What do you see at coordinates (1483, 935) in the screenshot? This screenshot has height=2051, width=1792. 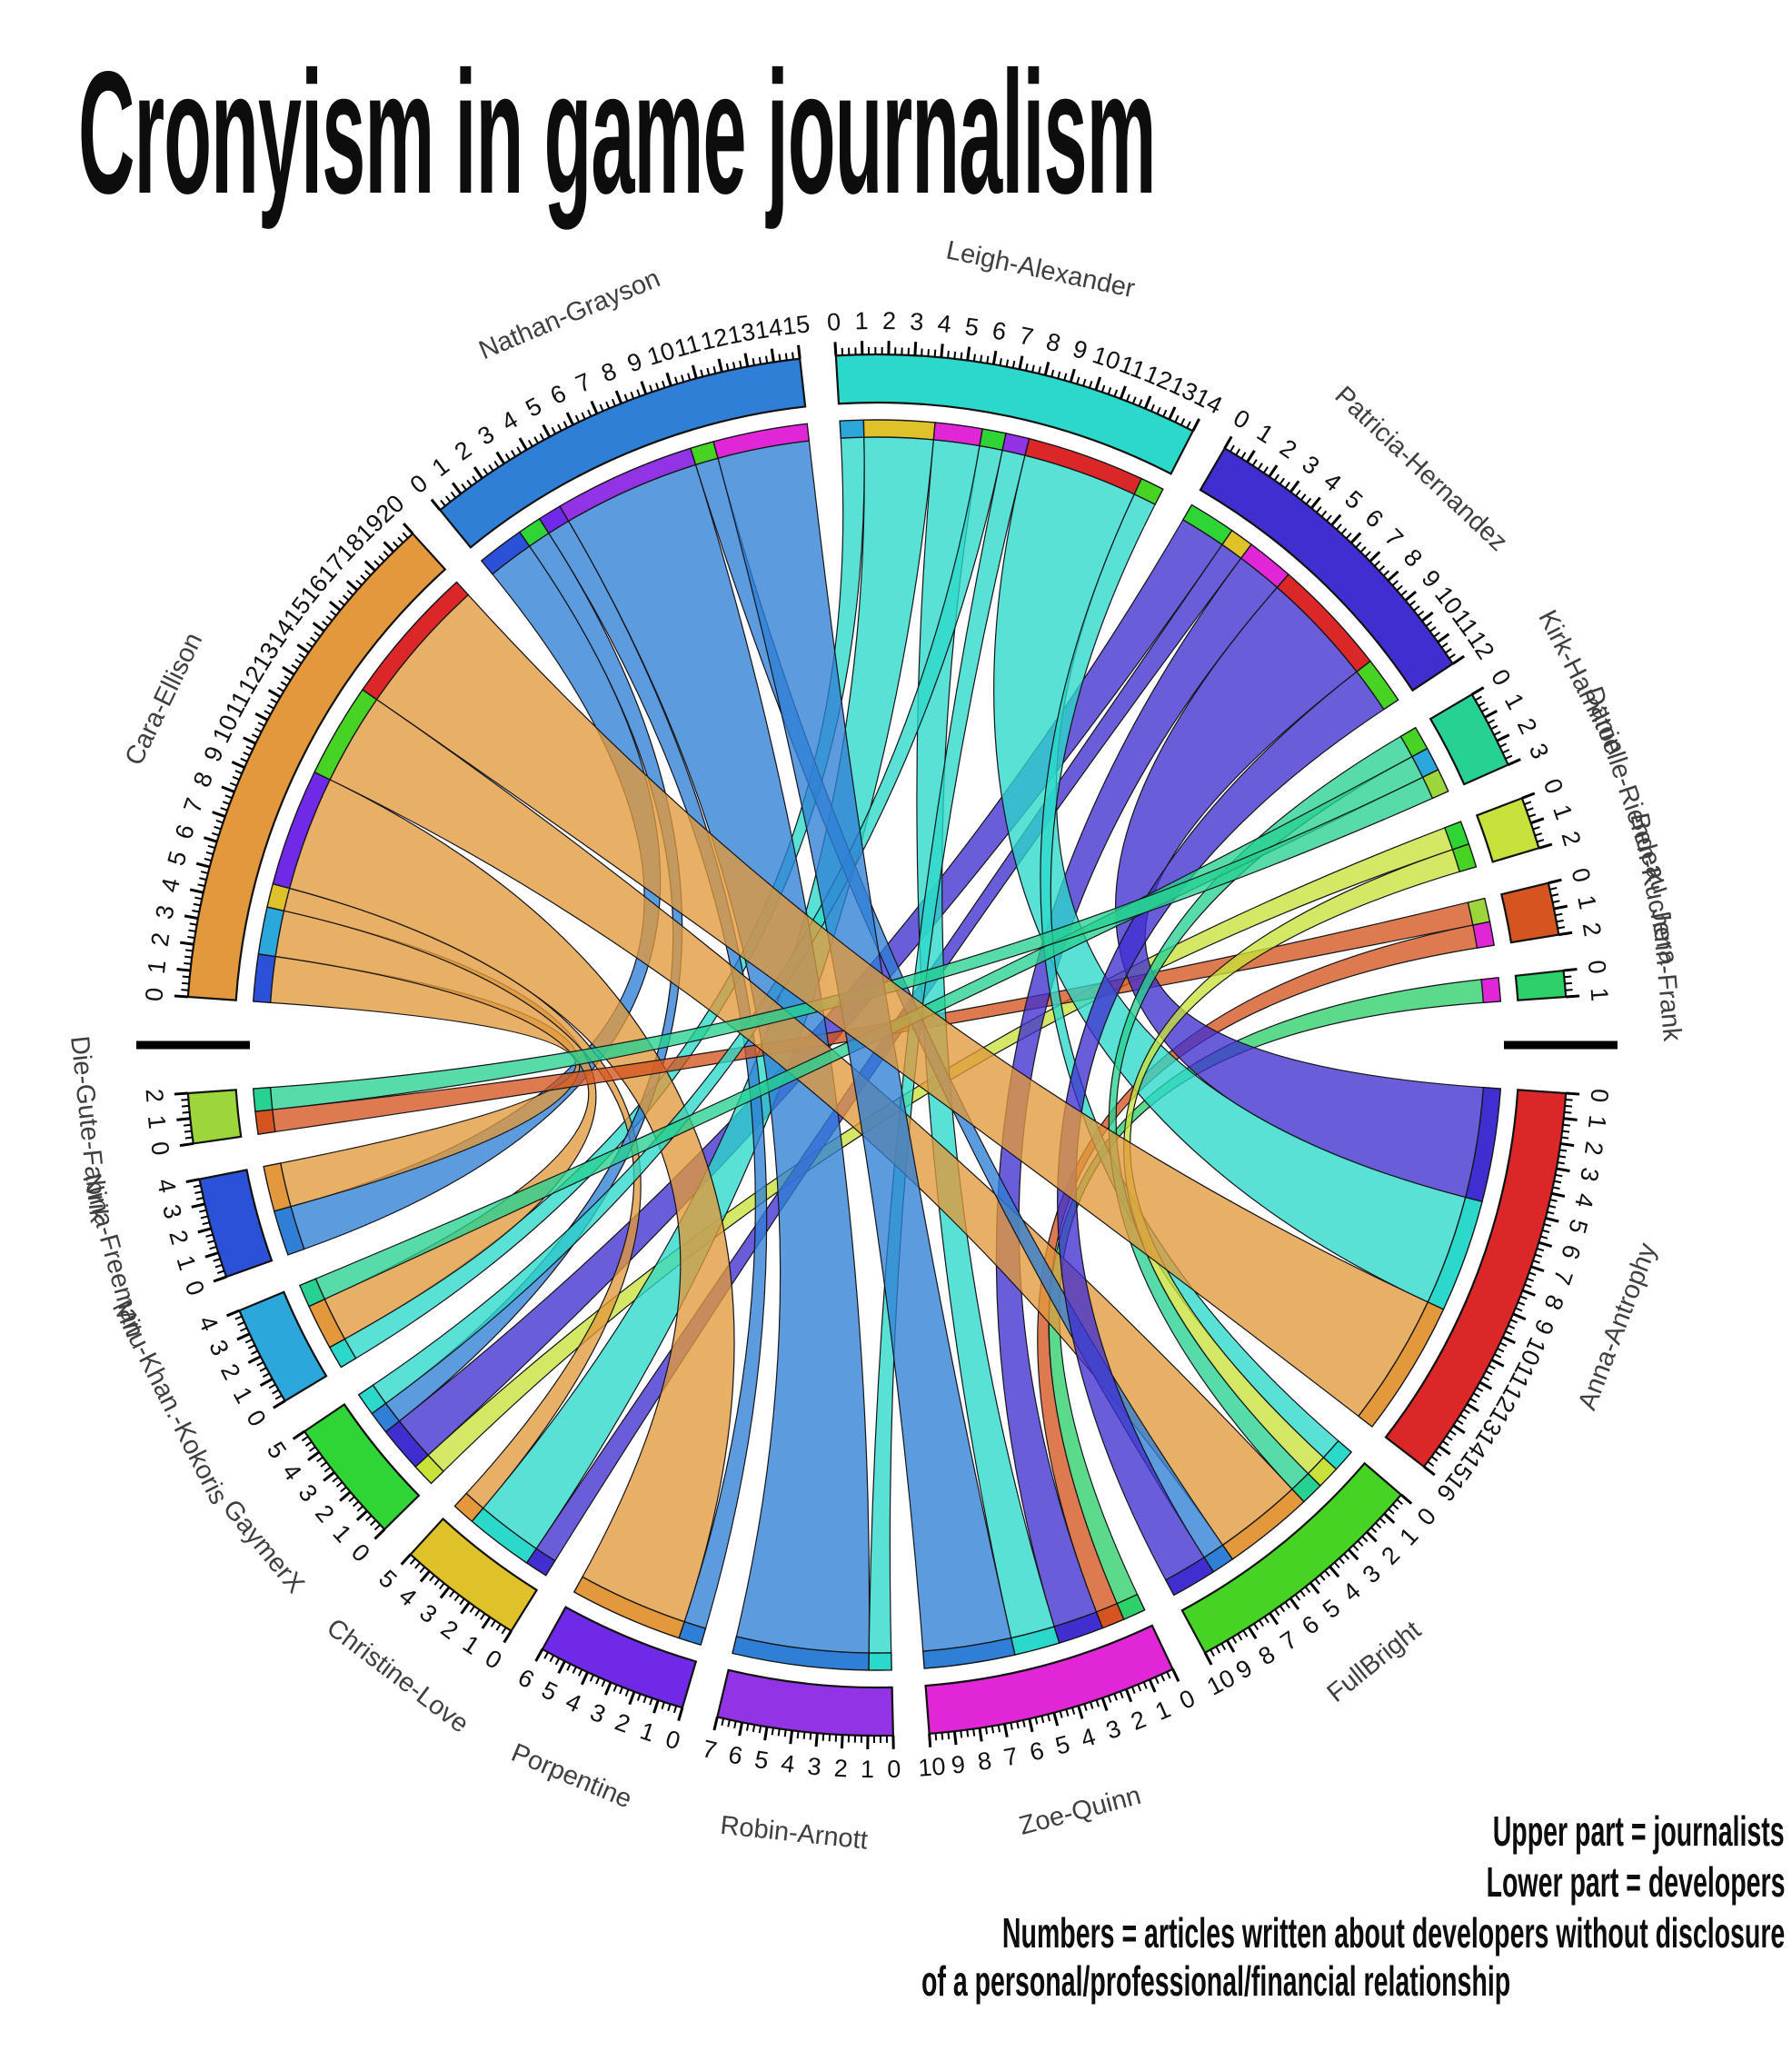 I see `cap-at-ben-kuchera-of-zoe-quinn` at bounding box center [1483, 935].